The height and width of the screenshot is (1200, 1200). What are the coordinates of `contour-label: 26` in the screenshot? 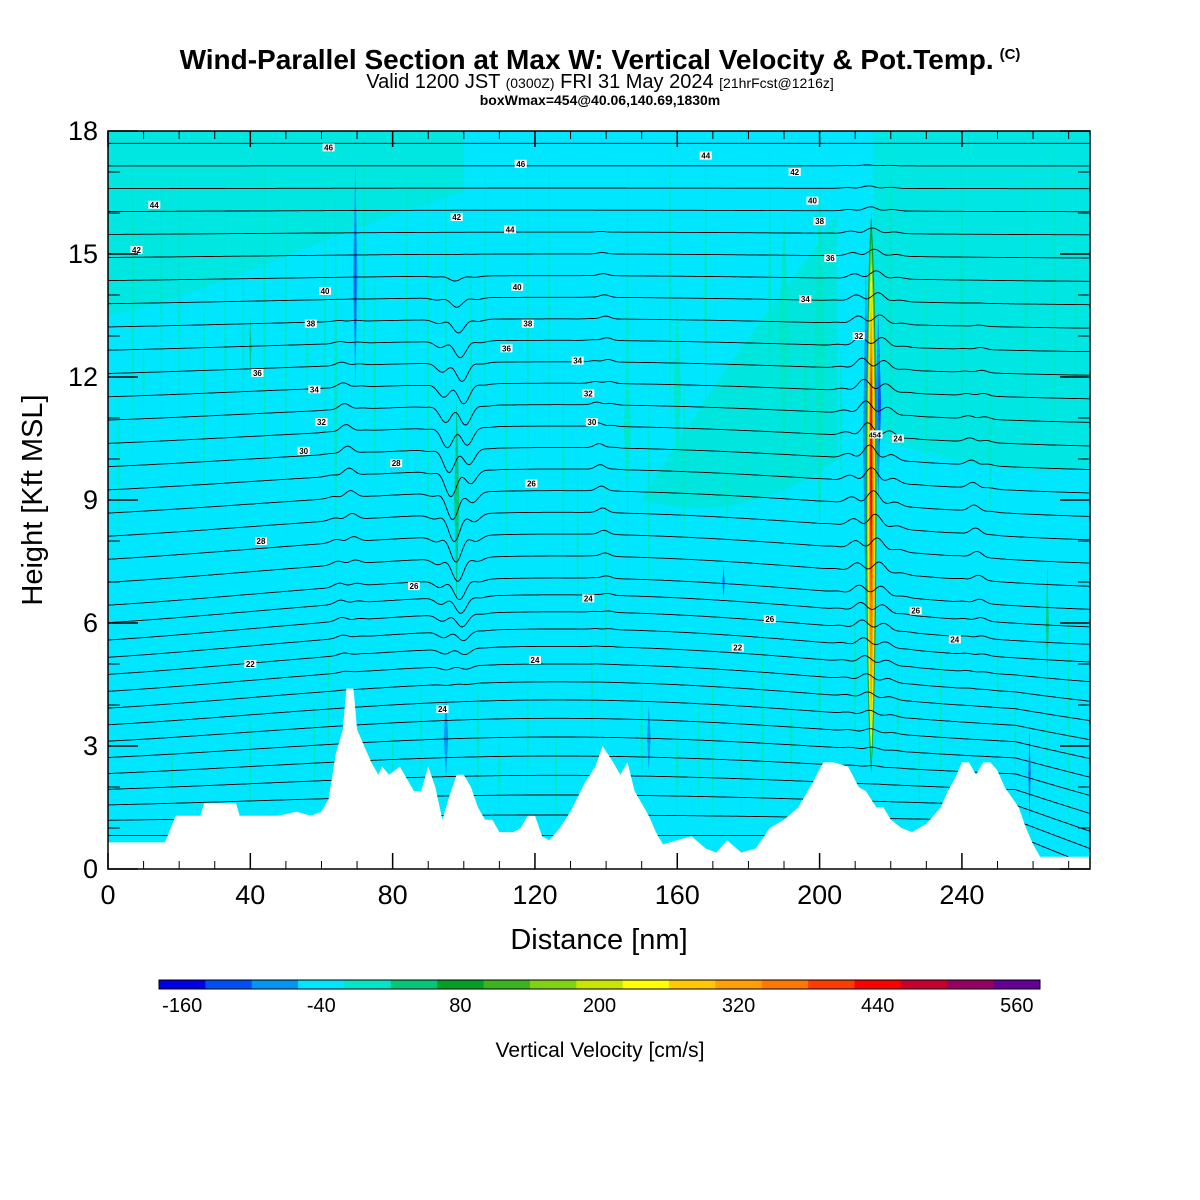 It's located at (769, 619).